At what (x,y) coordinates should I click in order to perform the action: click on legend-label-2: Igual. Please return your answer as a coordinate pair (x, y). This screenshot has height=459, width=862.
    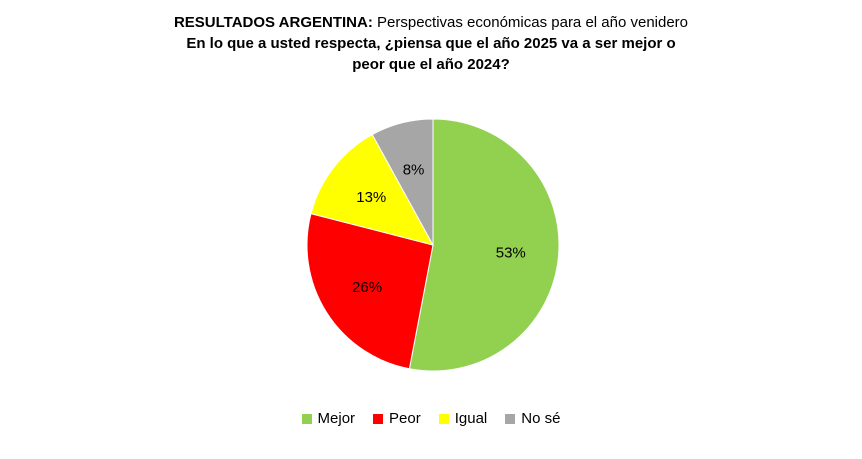
    Looking at the image, I should click on (471, 418).